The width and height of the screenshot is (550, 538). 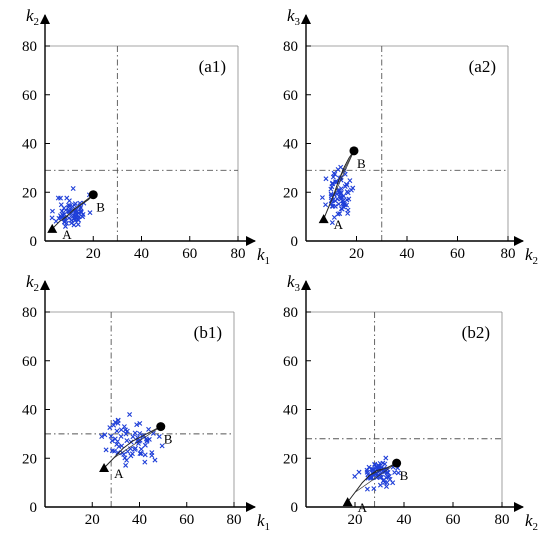 I want to click on y-axis-label: k2, so click(x=32, y=283).